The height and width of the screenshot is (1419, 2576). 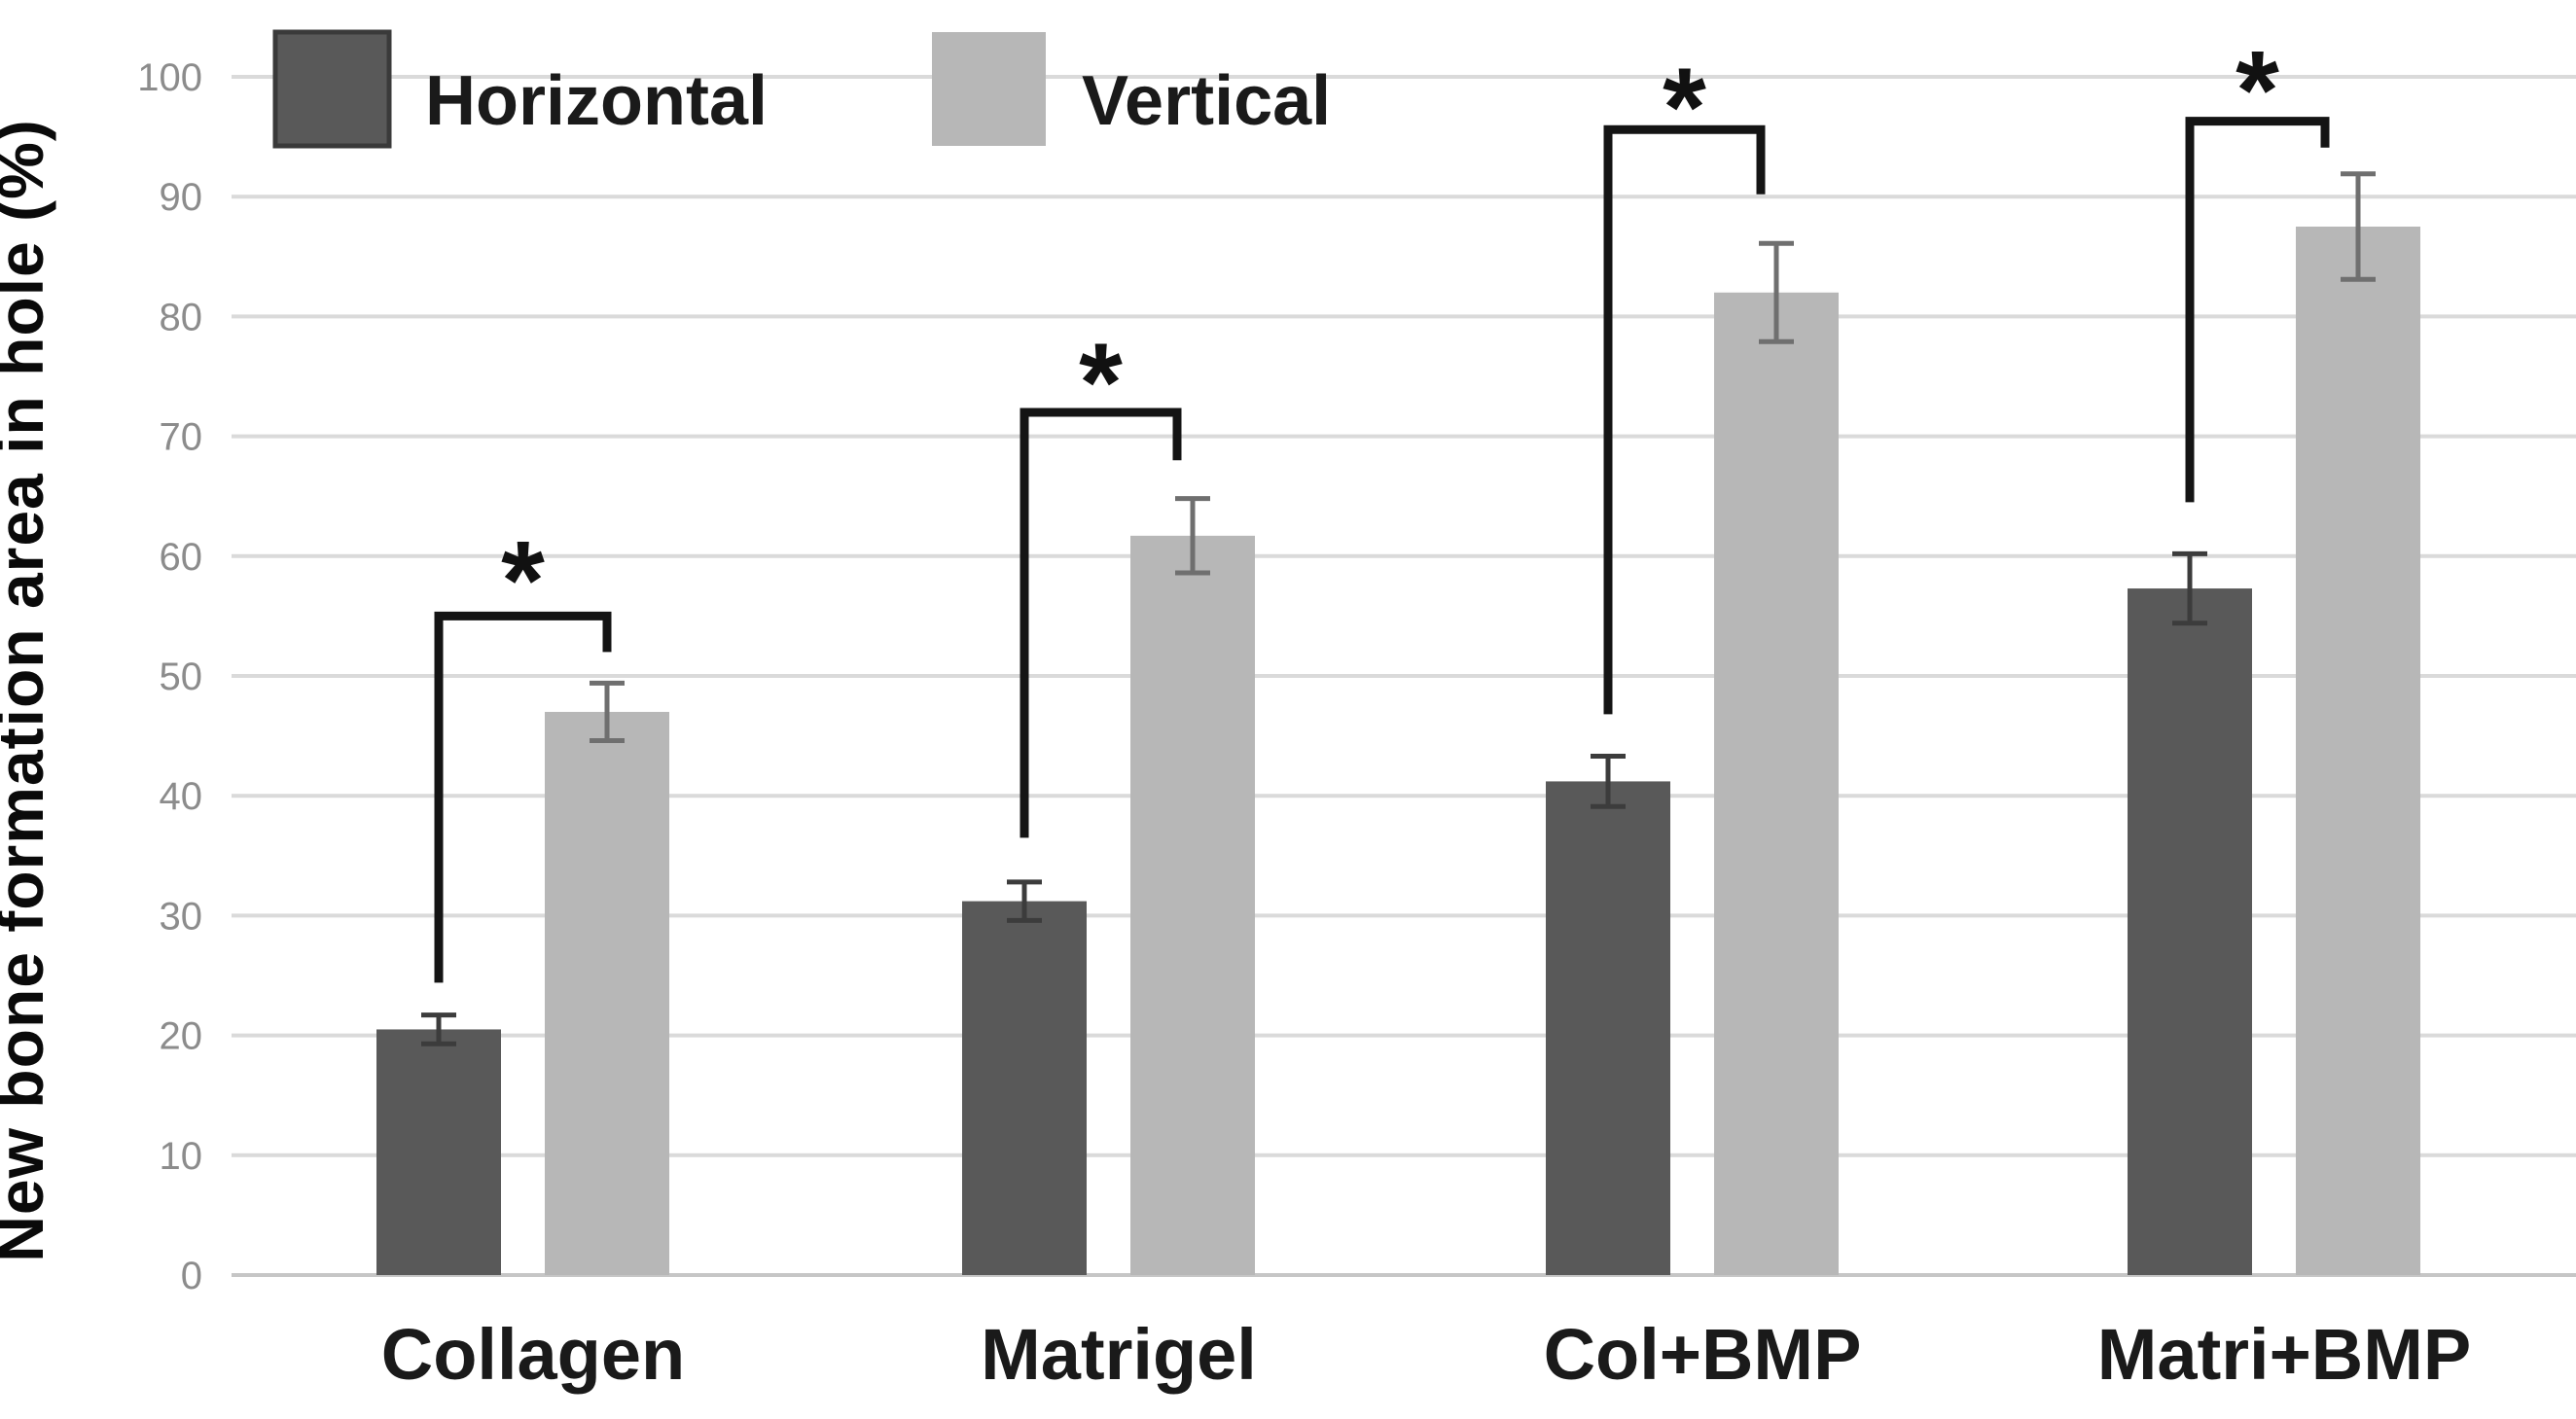 I want to click on bar-vertical-col+bmp, so click(x=1776, y=783).